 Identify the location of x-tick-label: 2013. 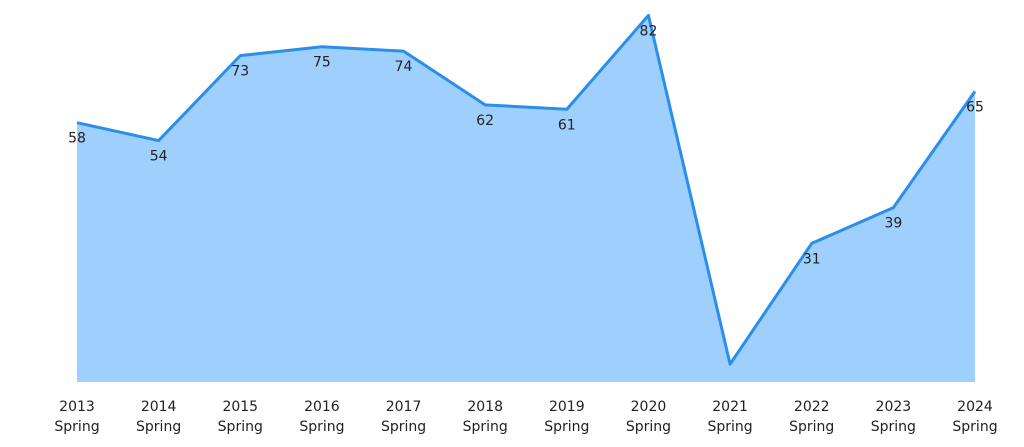
(77, 407).